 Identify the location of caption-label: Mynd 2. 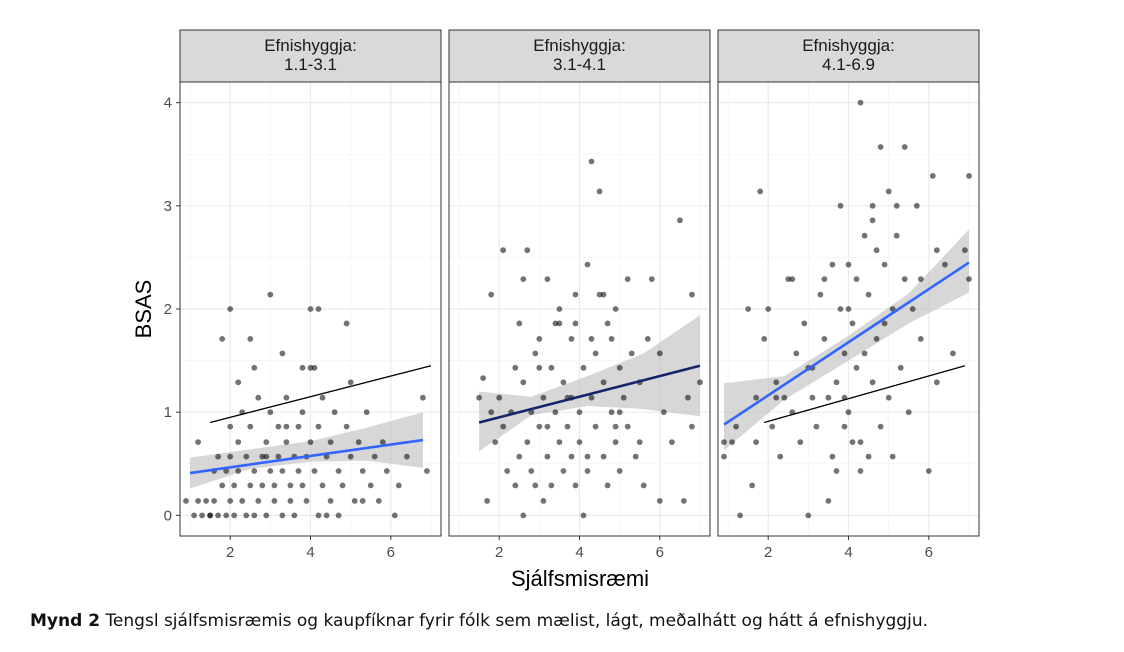
(65, 621).